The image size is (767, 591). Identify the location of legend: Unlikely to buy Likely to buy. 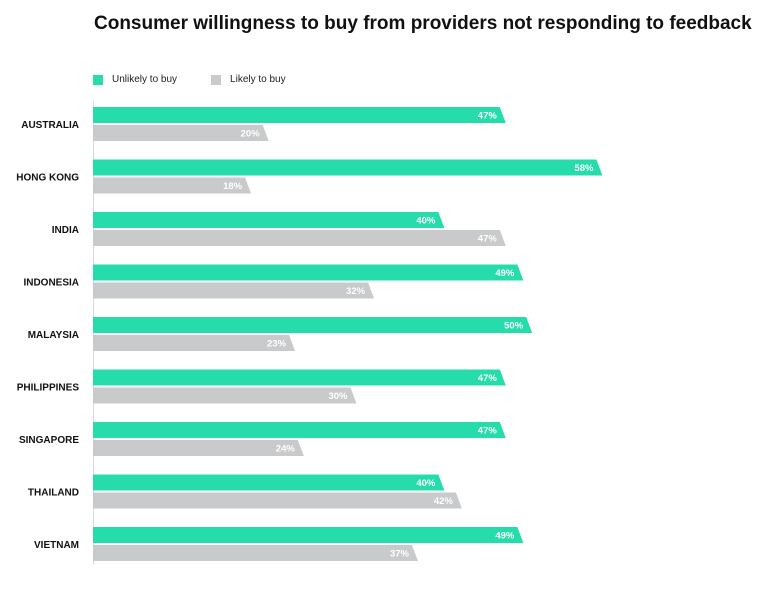
(206, 79).